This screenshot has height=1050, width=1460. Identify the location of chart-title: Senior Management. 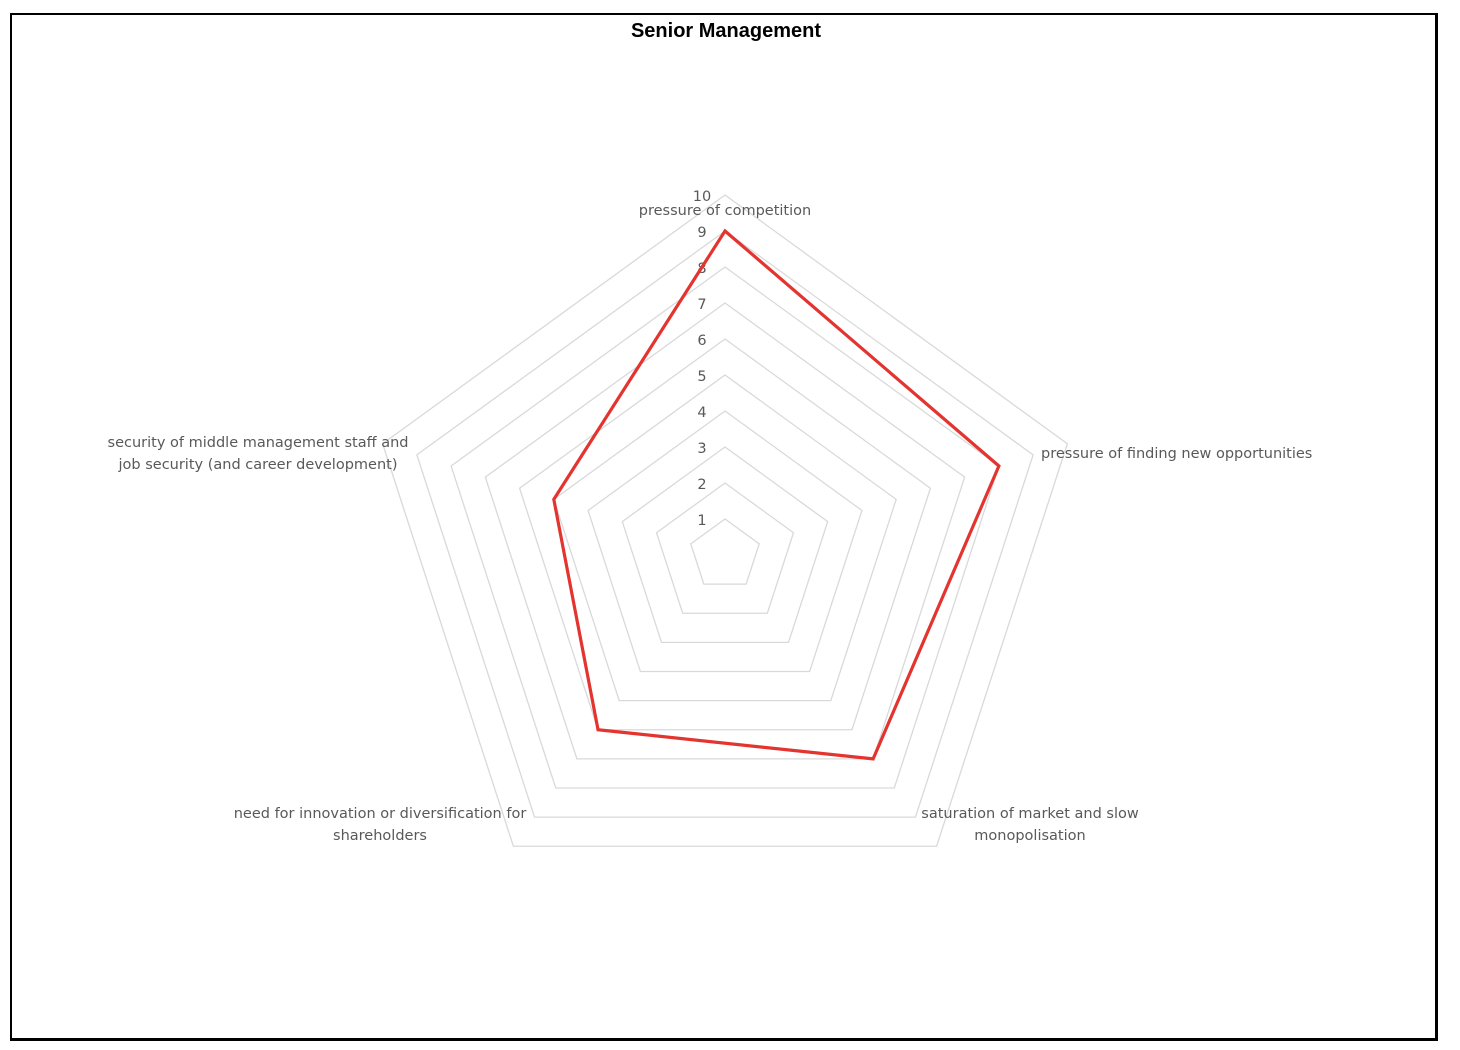
(726, 31).